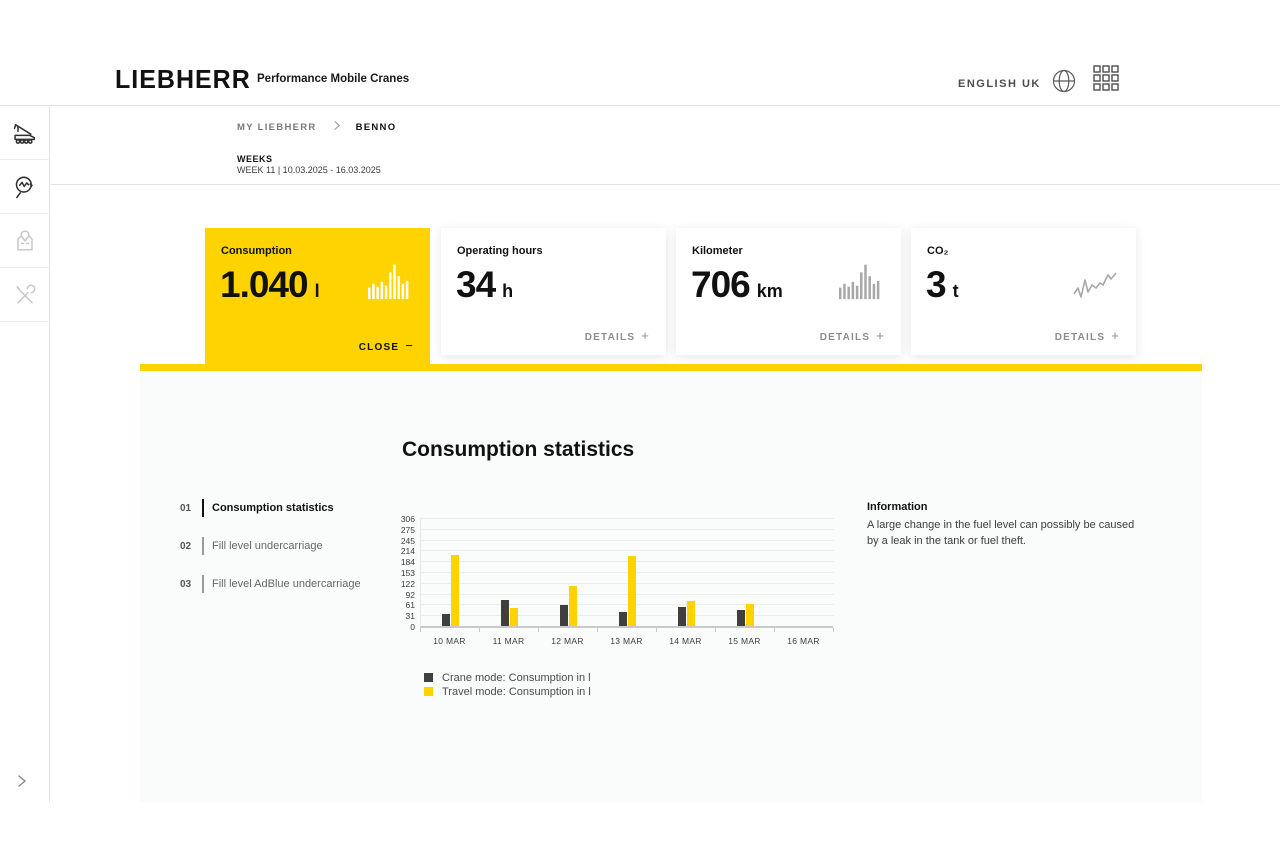  Describe the element at coordinates (1095, 287) in the screenshot. I see `line-chart-icon` at that location.